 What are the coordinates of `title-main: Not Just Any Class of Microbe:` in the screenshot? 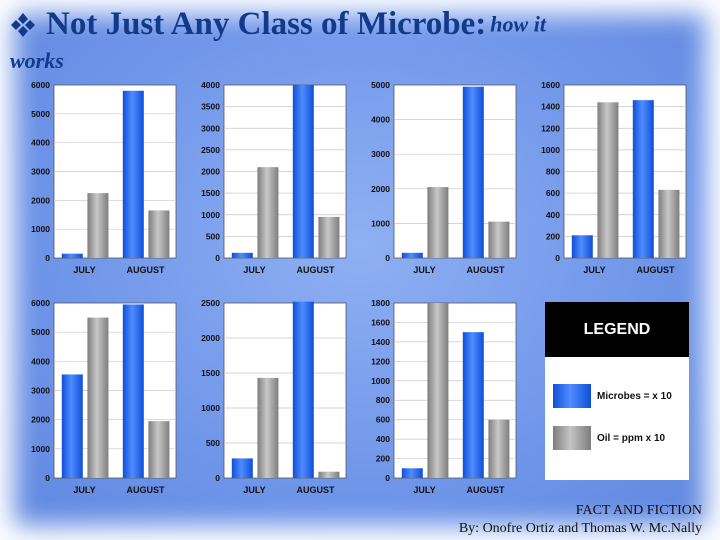 It's located at (266, 24).